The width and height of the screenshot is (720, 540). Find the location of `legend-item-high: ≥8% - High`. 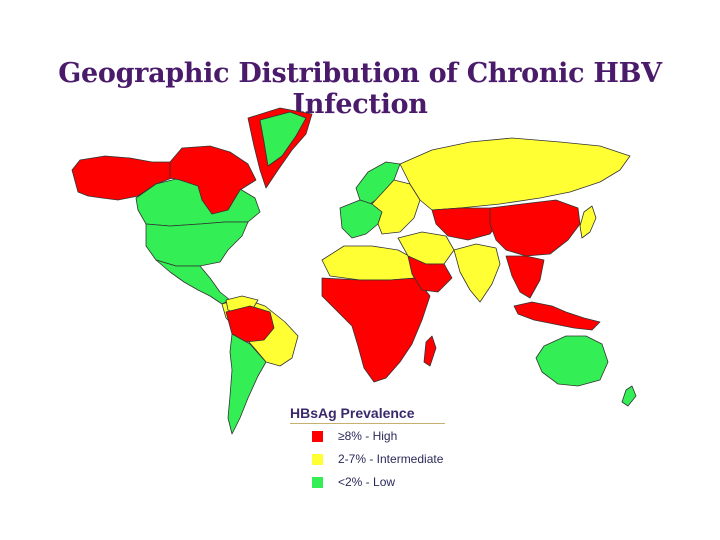

legend-item-high: ≥8% - High is located at coordinates (375, 438).